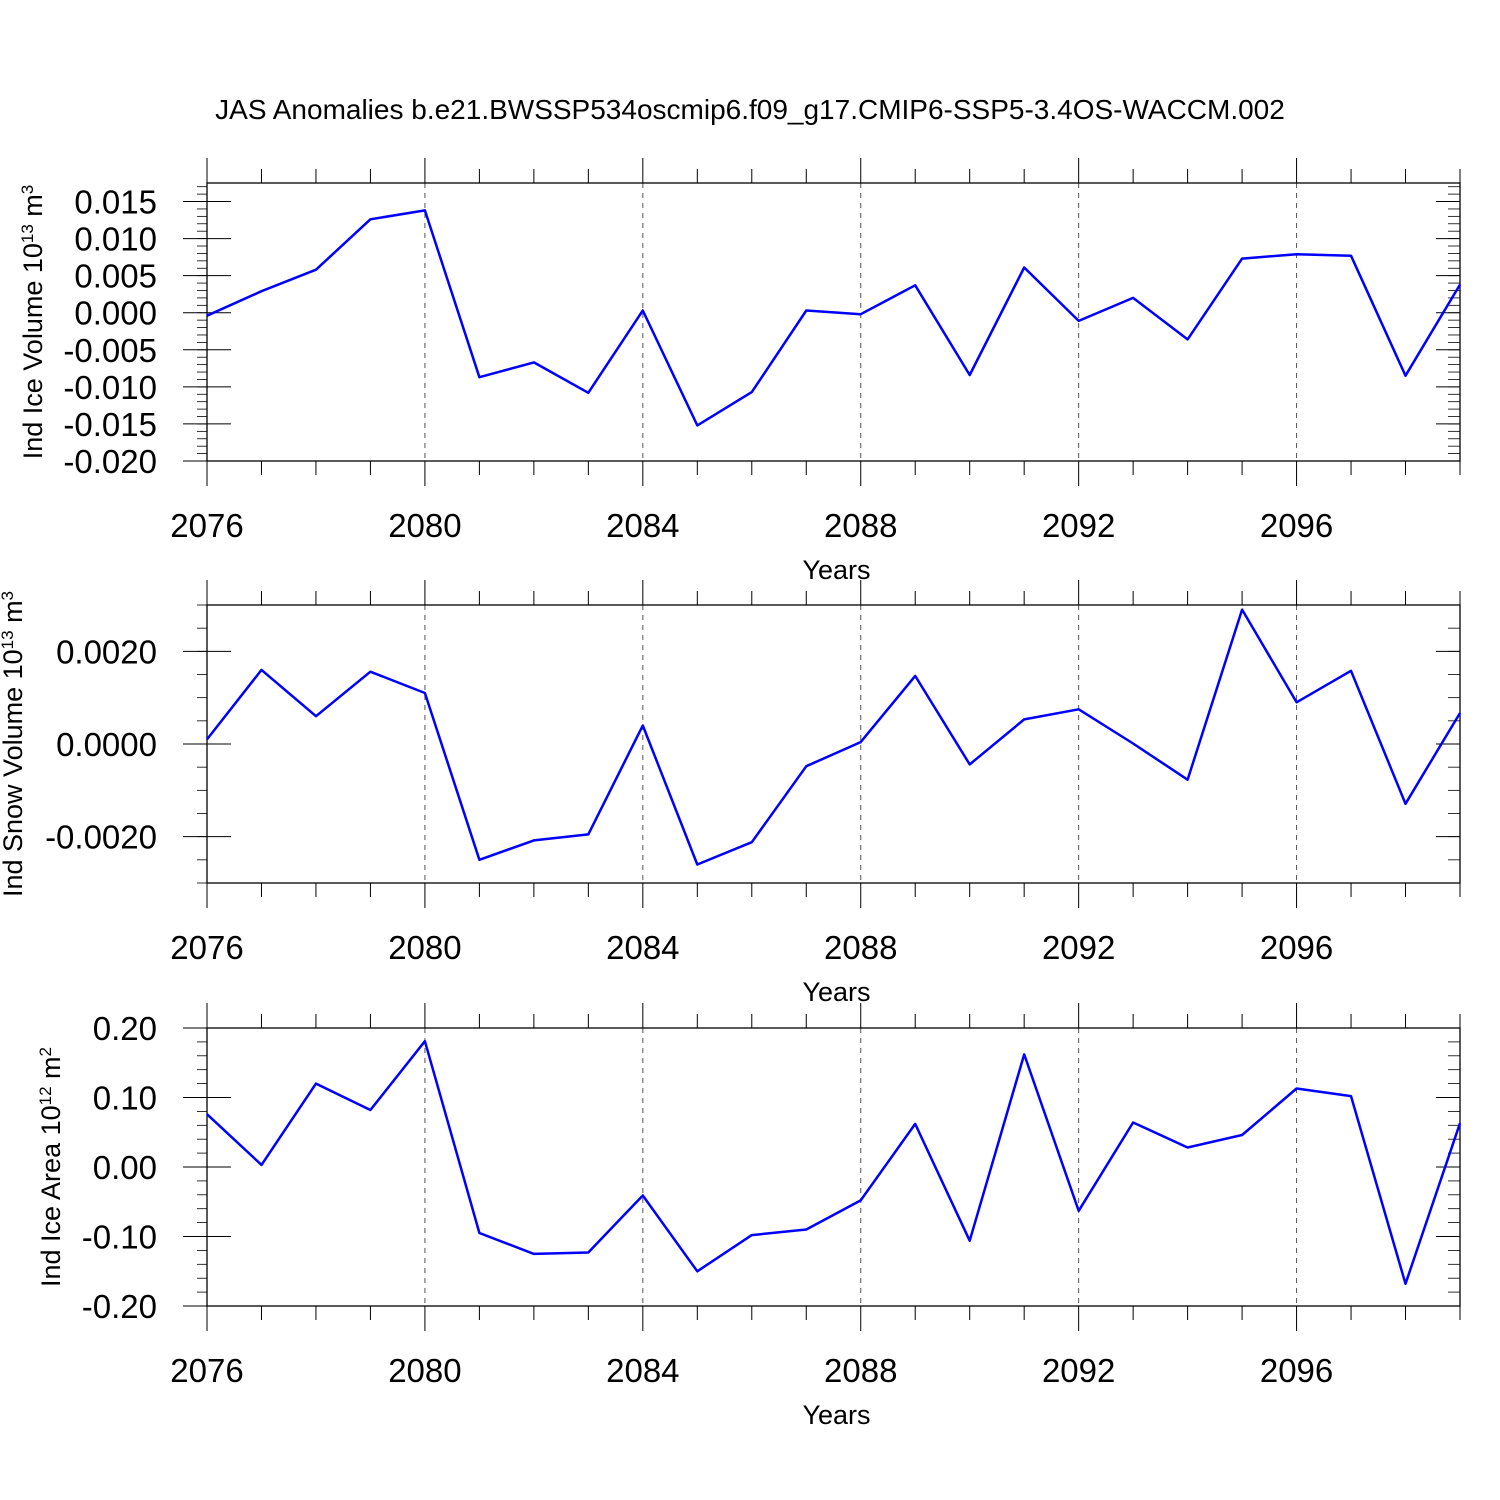  Describe the element at coordinates (33, 322) in the screenshot. I see `y-axis-label: Ind Ice Volume 1013 m3` at that location.